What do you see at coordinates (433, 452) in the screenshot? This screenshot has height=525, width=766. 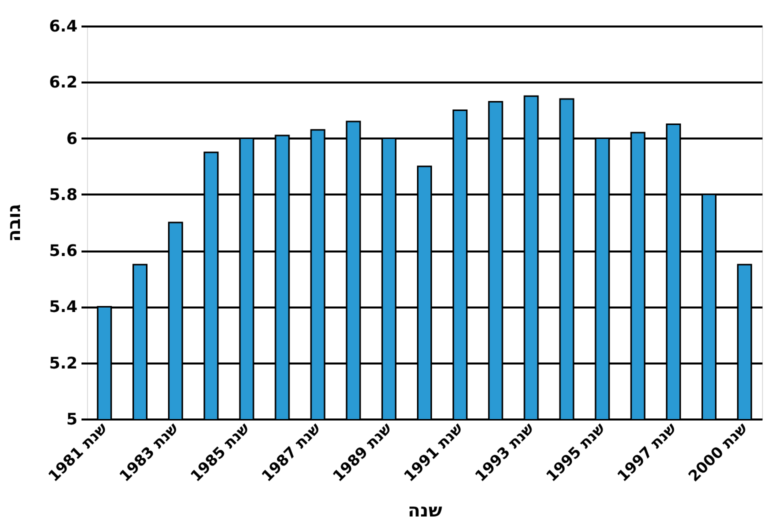 I see `x-tick-label: שנת 1991` at bounding box center [433, 452].